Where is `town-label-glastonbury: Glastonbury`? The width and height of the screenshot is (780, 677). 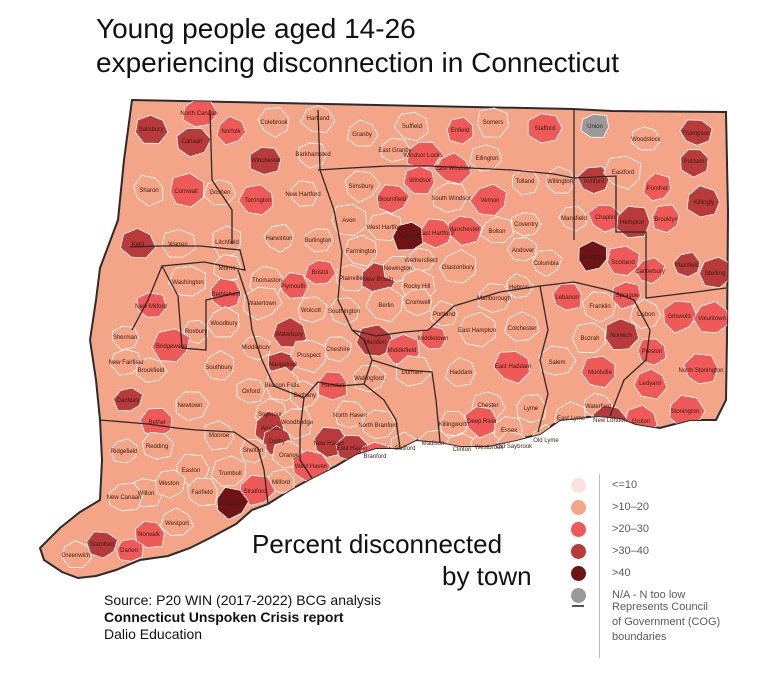
town-label-glastonbury: Glastonbury is located at coordinates (458, 268).